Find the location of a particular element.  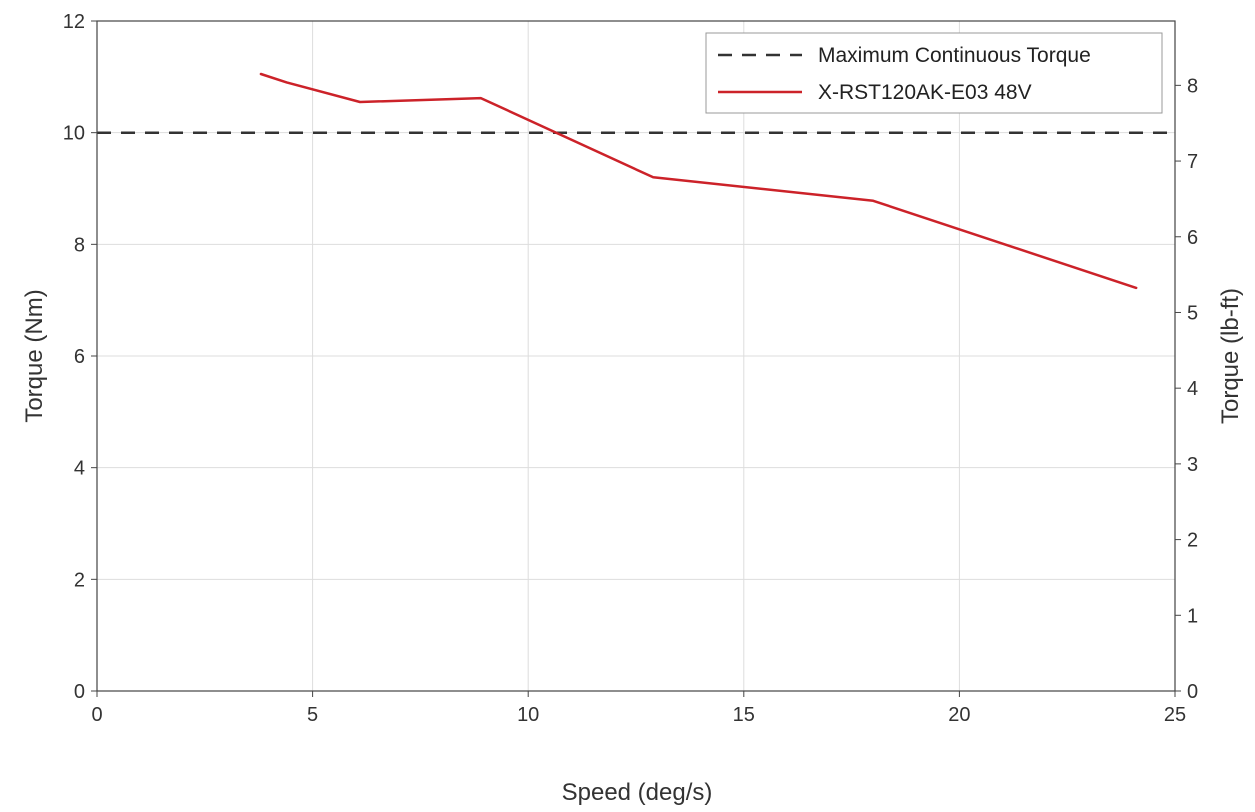

legend-label-motor: X-RST120AK-E03 48V is located at coordinates (925, 92).